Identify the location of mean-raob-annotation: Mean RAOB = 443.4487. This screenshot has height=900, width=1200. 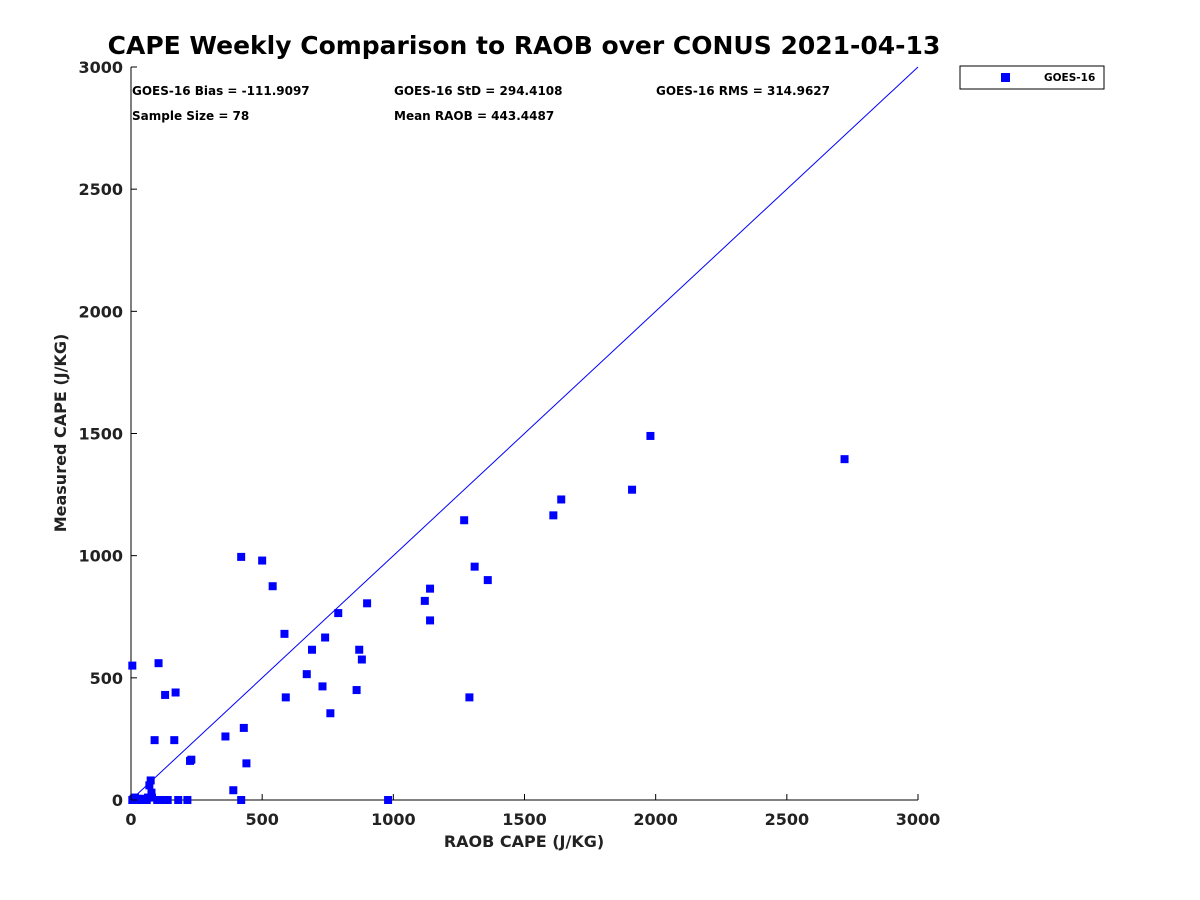
(474, 116).